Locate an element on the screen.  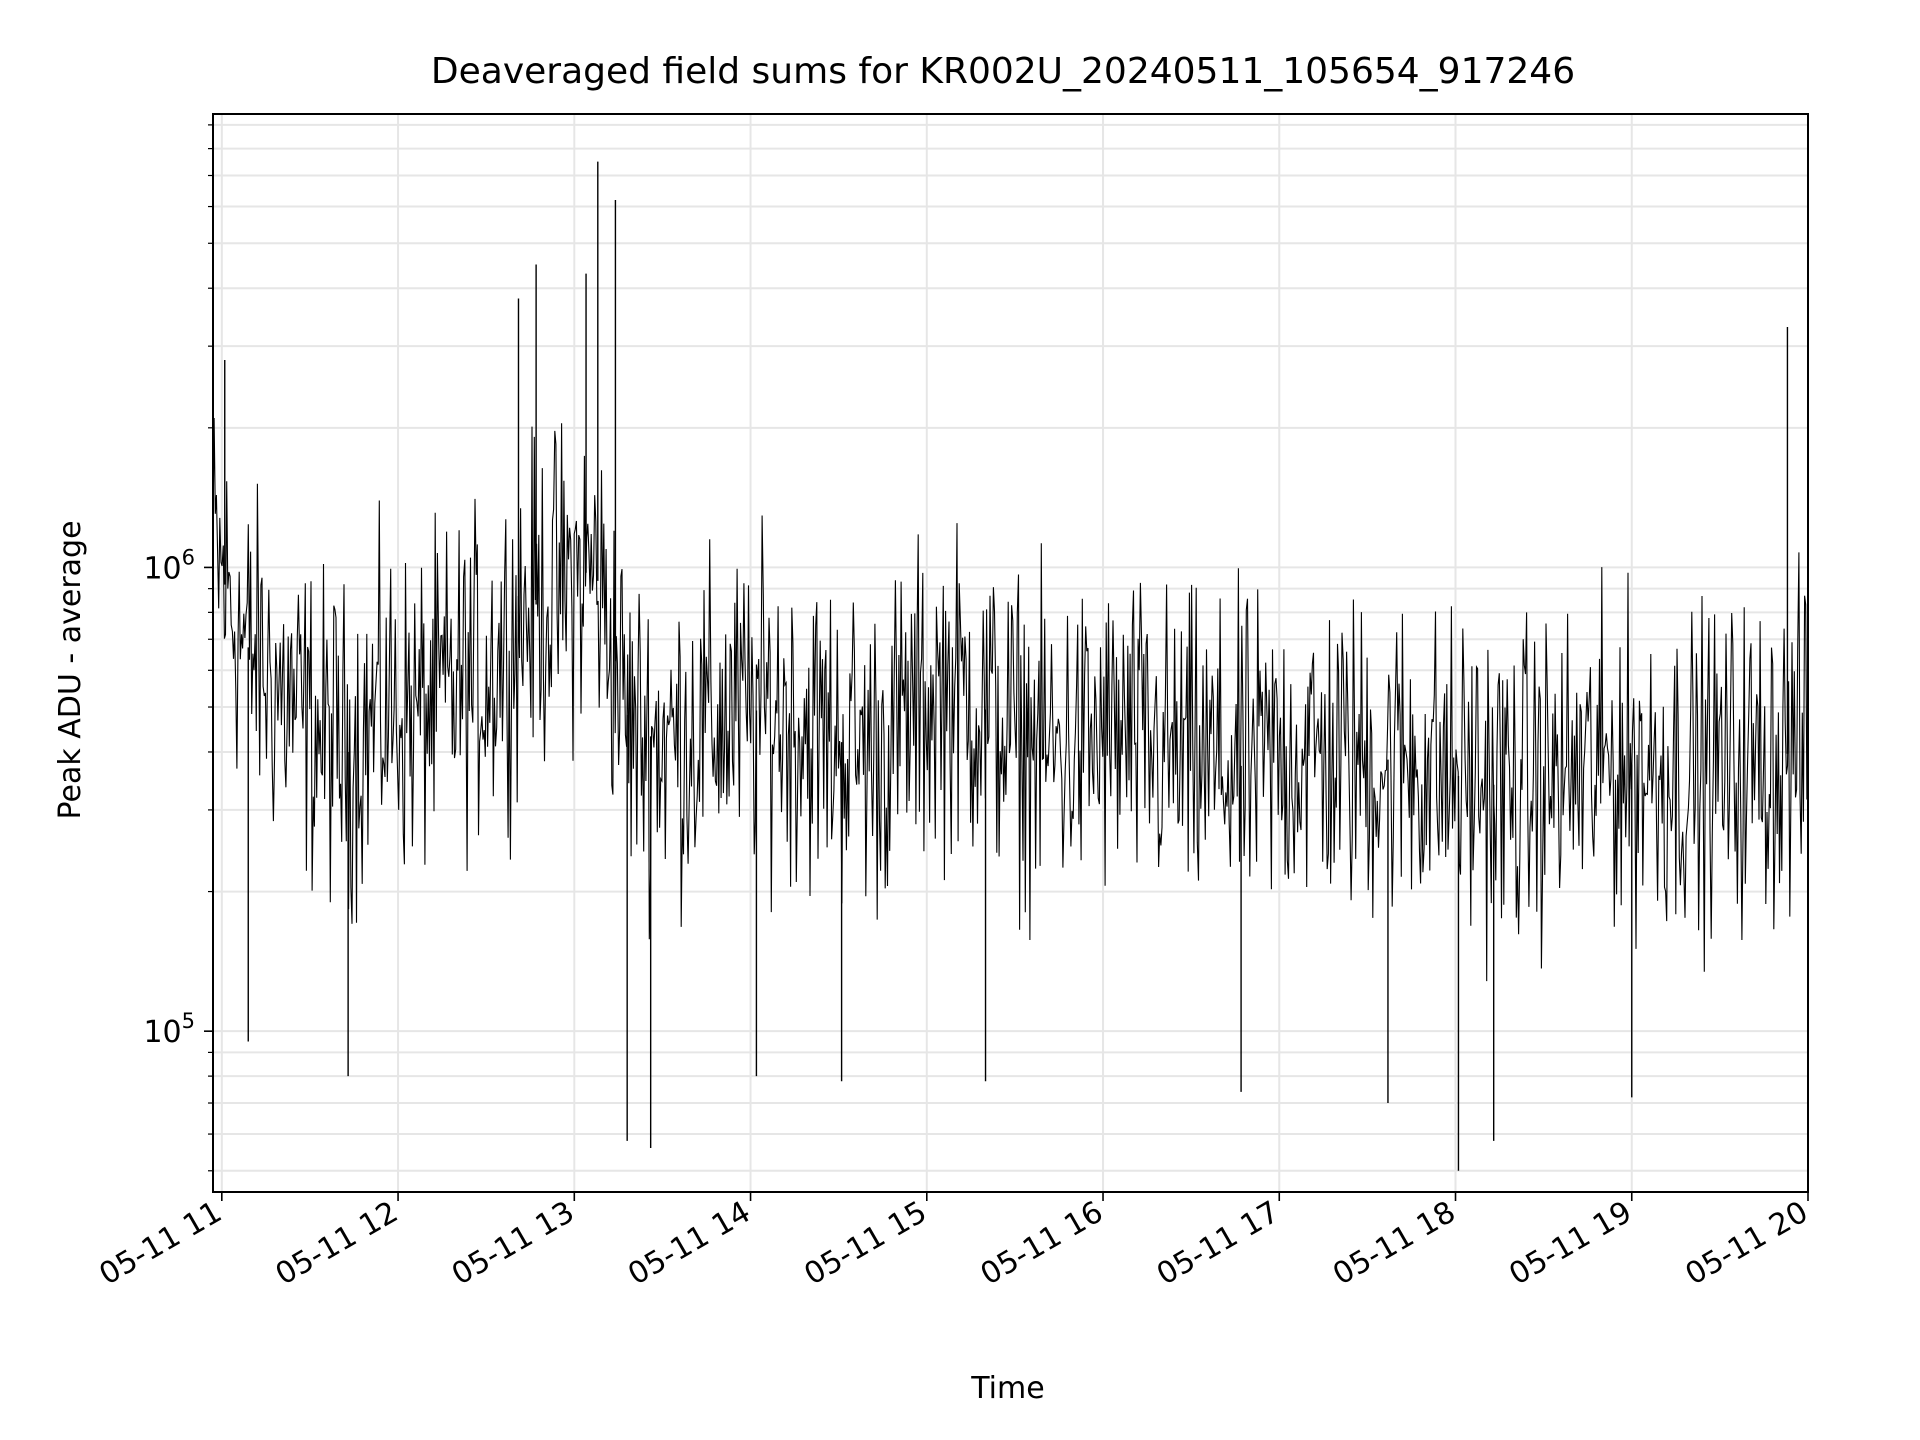
x-tick-label: 05-11 19 is located at coordinates (1570, 1244).